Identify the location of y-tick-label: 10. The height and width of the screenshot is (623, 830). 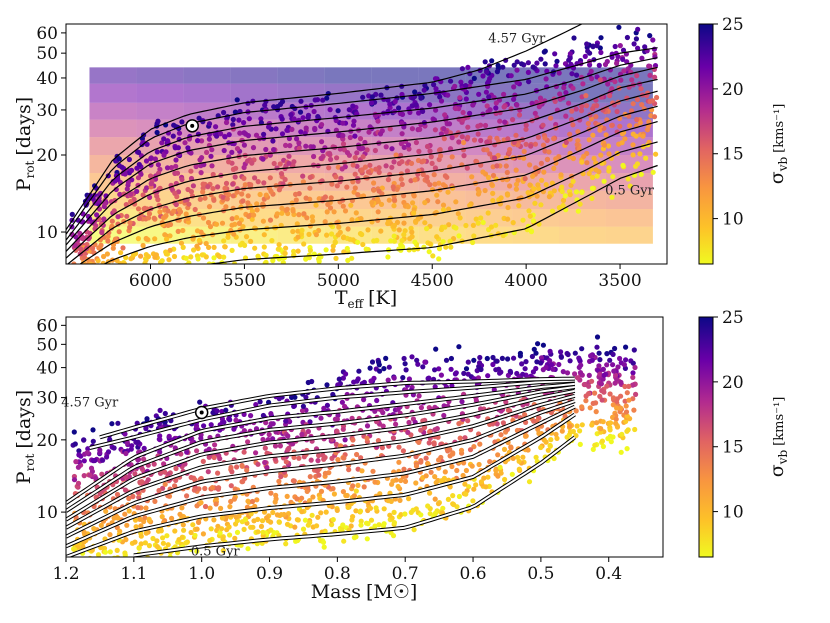
(47, 513).